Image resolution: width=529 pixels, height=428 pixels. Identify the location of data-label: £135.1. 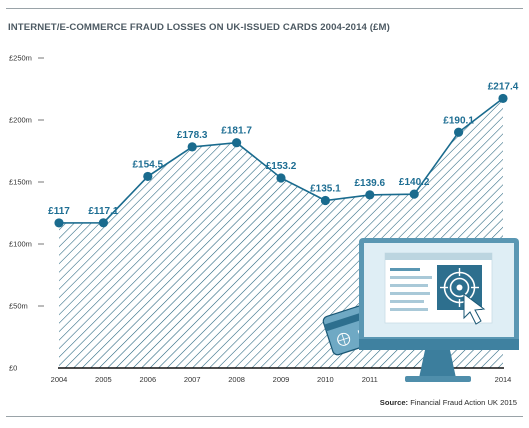
(325, 188).